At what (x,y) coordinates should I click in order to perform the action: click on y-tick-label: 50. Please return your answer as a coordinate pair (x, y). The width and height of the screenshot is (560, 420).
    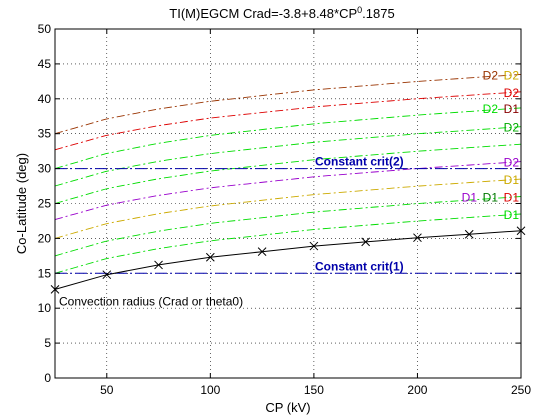
    Looking at the image, I should click on (45, 29).